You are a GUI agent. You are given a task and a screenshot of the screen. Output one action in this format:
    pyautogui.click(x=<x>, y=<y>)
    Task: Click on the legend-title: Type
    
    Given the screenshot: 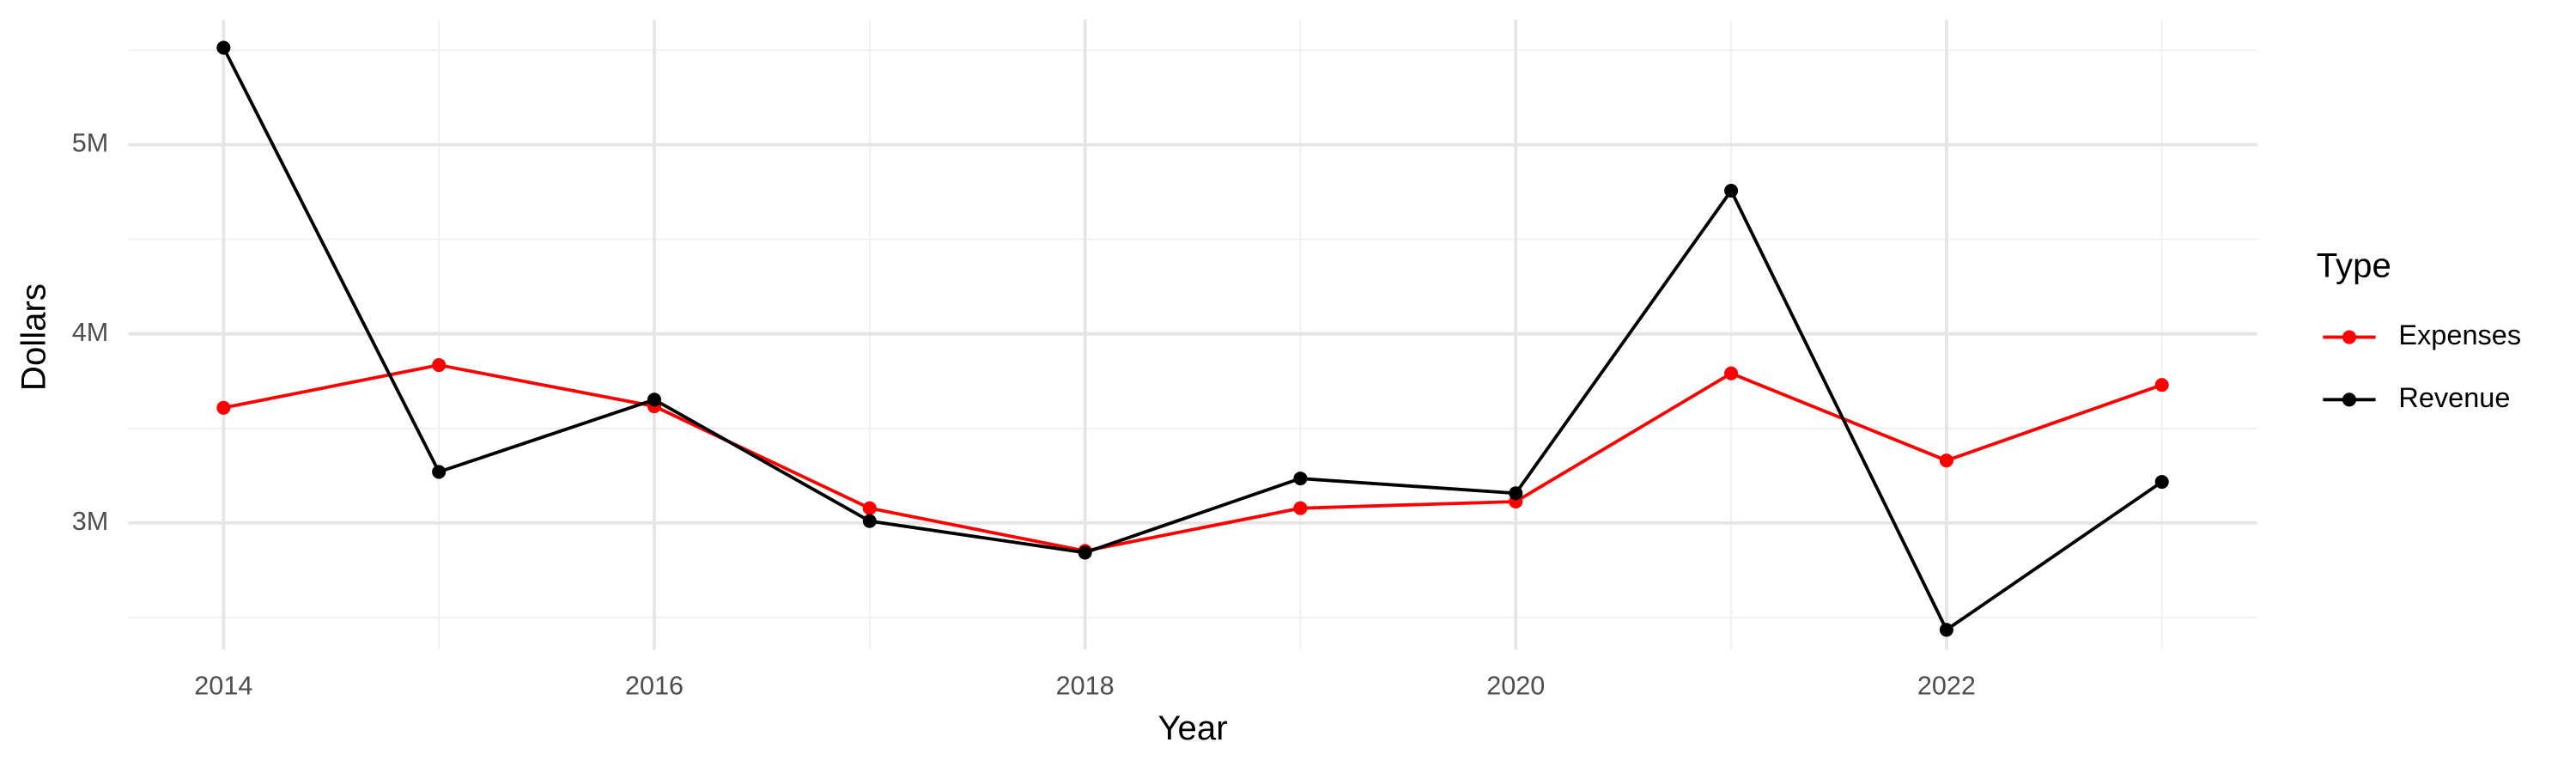 What is the action you would take?
    pyautogui.click(x=2354, y=266)
    